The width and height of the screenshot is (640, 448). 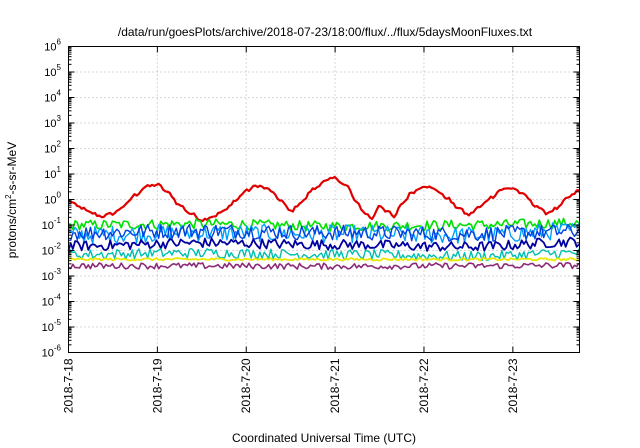 What do you see at coordinates (59, 42) in the screenshot?
I see `y-tick-exponent: 6` at bounding box center [59, 42].